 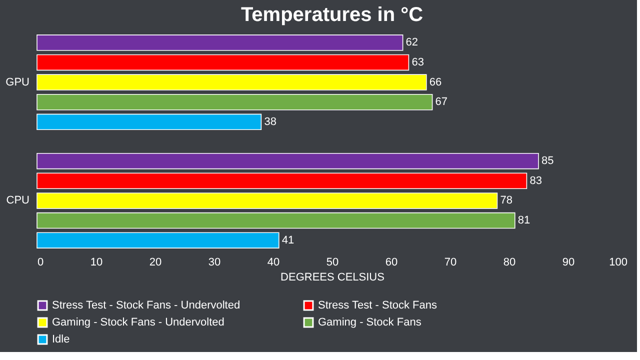 I want to click on x-tick-label: 20, so click(x=155, y=262).